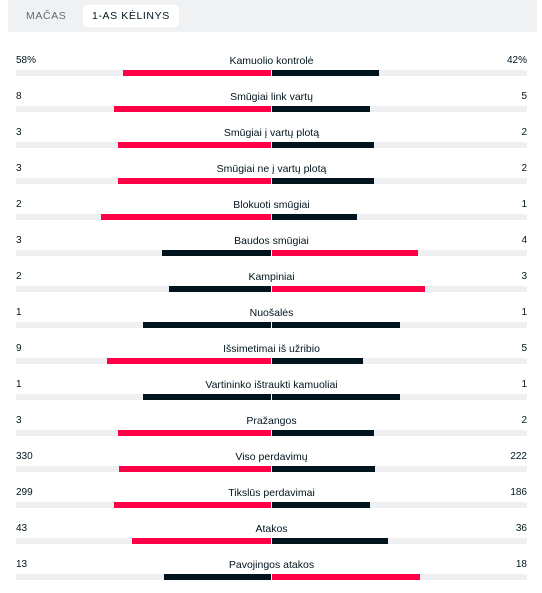 This screenshot has width=542, height=593. What do you see at coordinates (524, 276) in the screenshot?
I see `away-value: 3` at bounding box center [524, 276].